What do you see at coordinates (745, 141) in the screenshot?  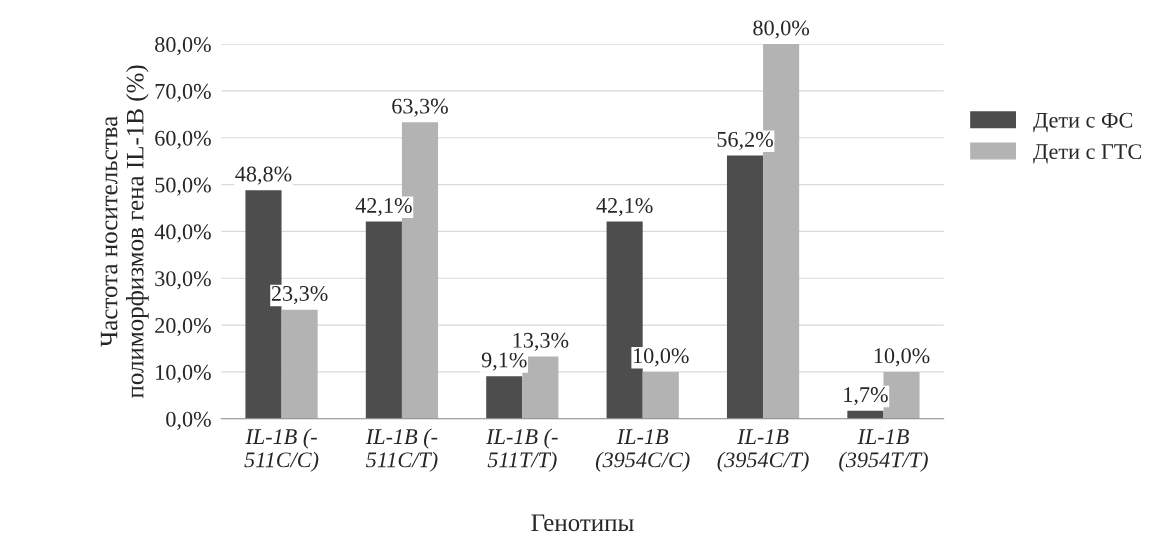 I see `data-label: 56,2%` at bounding box center [745, 141].